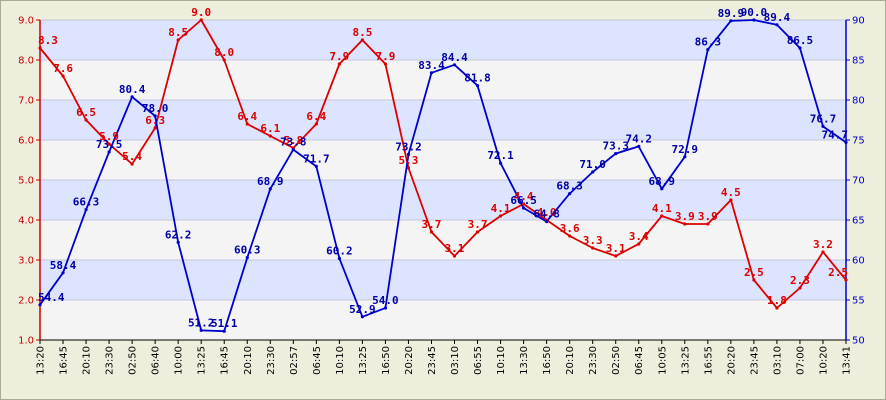 This screenshot has width=886, height=400. I want to click on left-axis-tick-label: 2.0, so click(26, 301).